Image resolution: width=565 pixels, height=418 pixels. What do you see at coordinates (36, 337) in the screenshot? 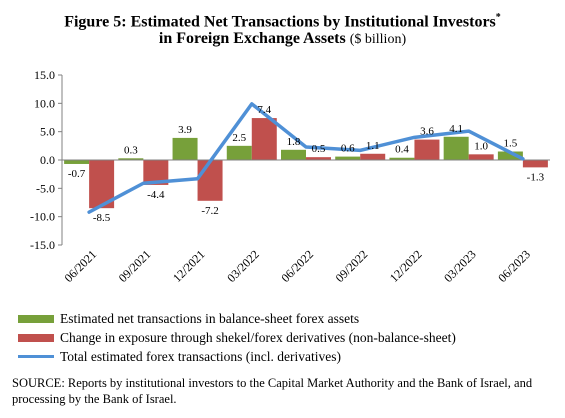
I see `legend-swatch-red` at bounding box center [36, 337].